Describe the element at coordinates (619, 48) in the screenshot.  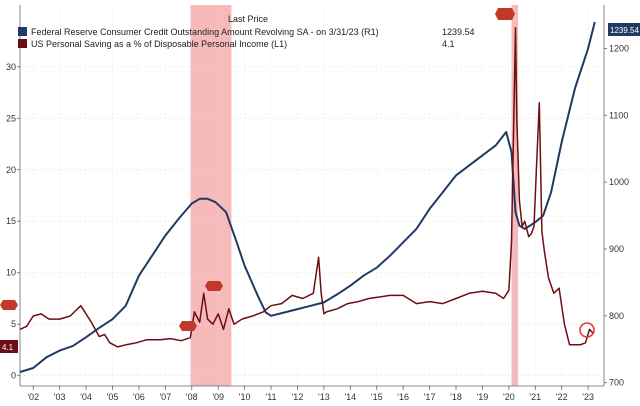
I see `right-tick-label: 1200` at that location.